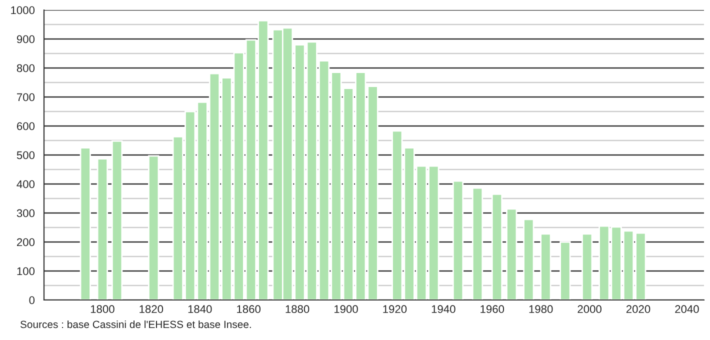  Describe the element at coordinates (444, 309) in the screenshot. I see `x-tick-label: 1940` at that location.